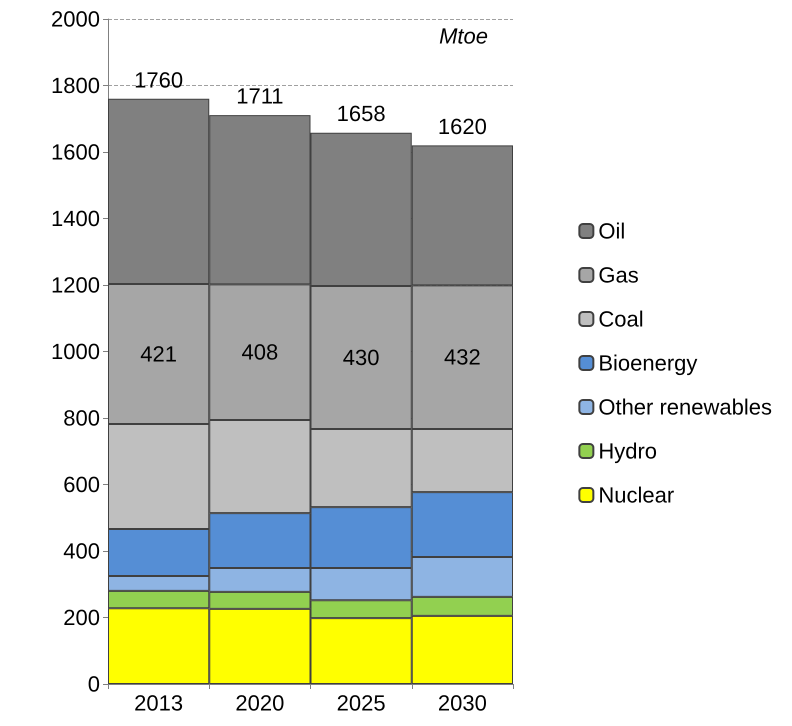  What do you see at coordinates (260, 352) in the screenshot?
I see `data-label: 408` at bounding box center [260, 352].